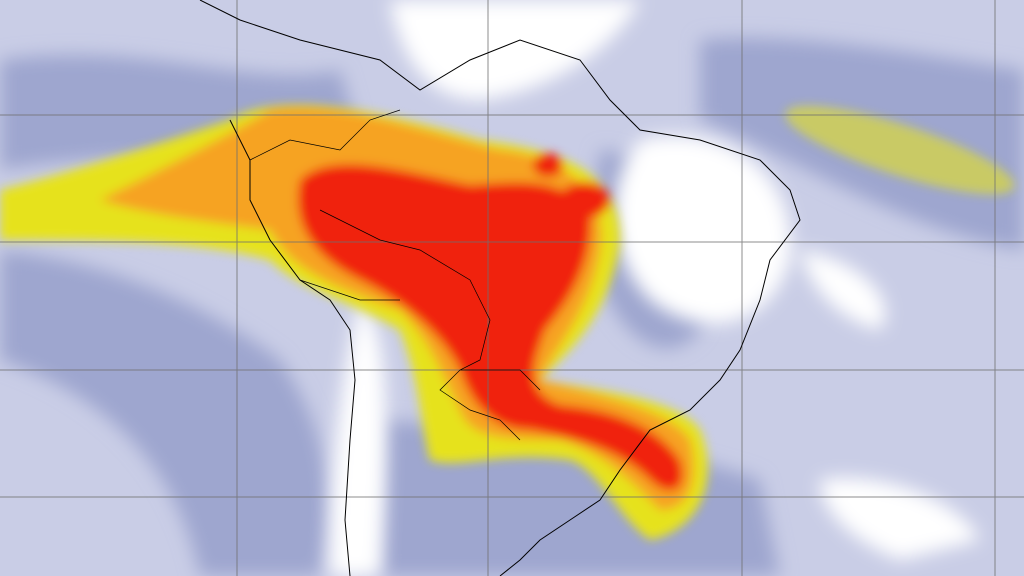 This screenshot has width=1024, height=576. I want to click on clear-southeast-ocean, so click(900, 519).